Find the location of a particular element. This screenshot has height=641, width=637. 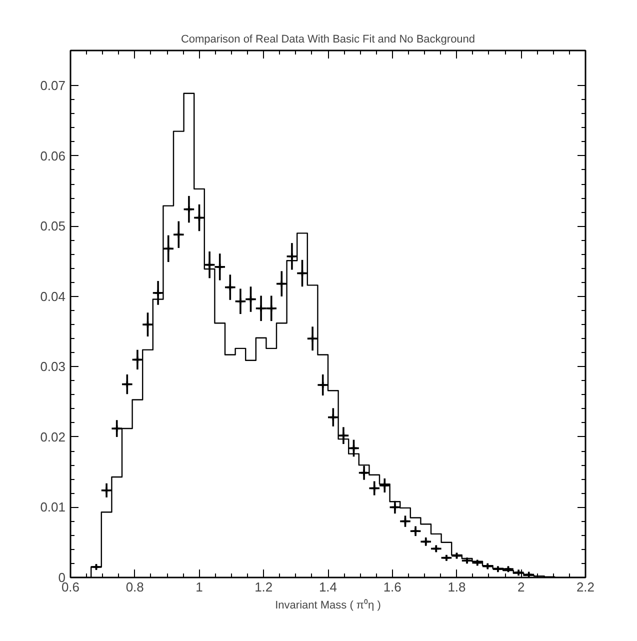

x-tick-label: 1.2 is located at coordinates (263, 587).